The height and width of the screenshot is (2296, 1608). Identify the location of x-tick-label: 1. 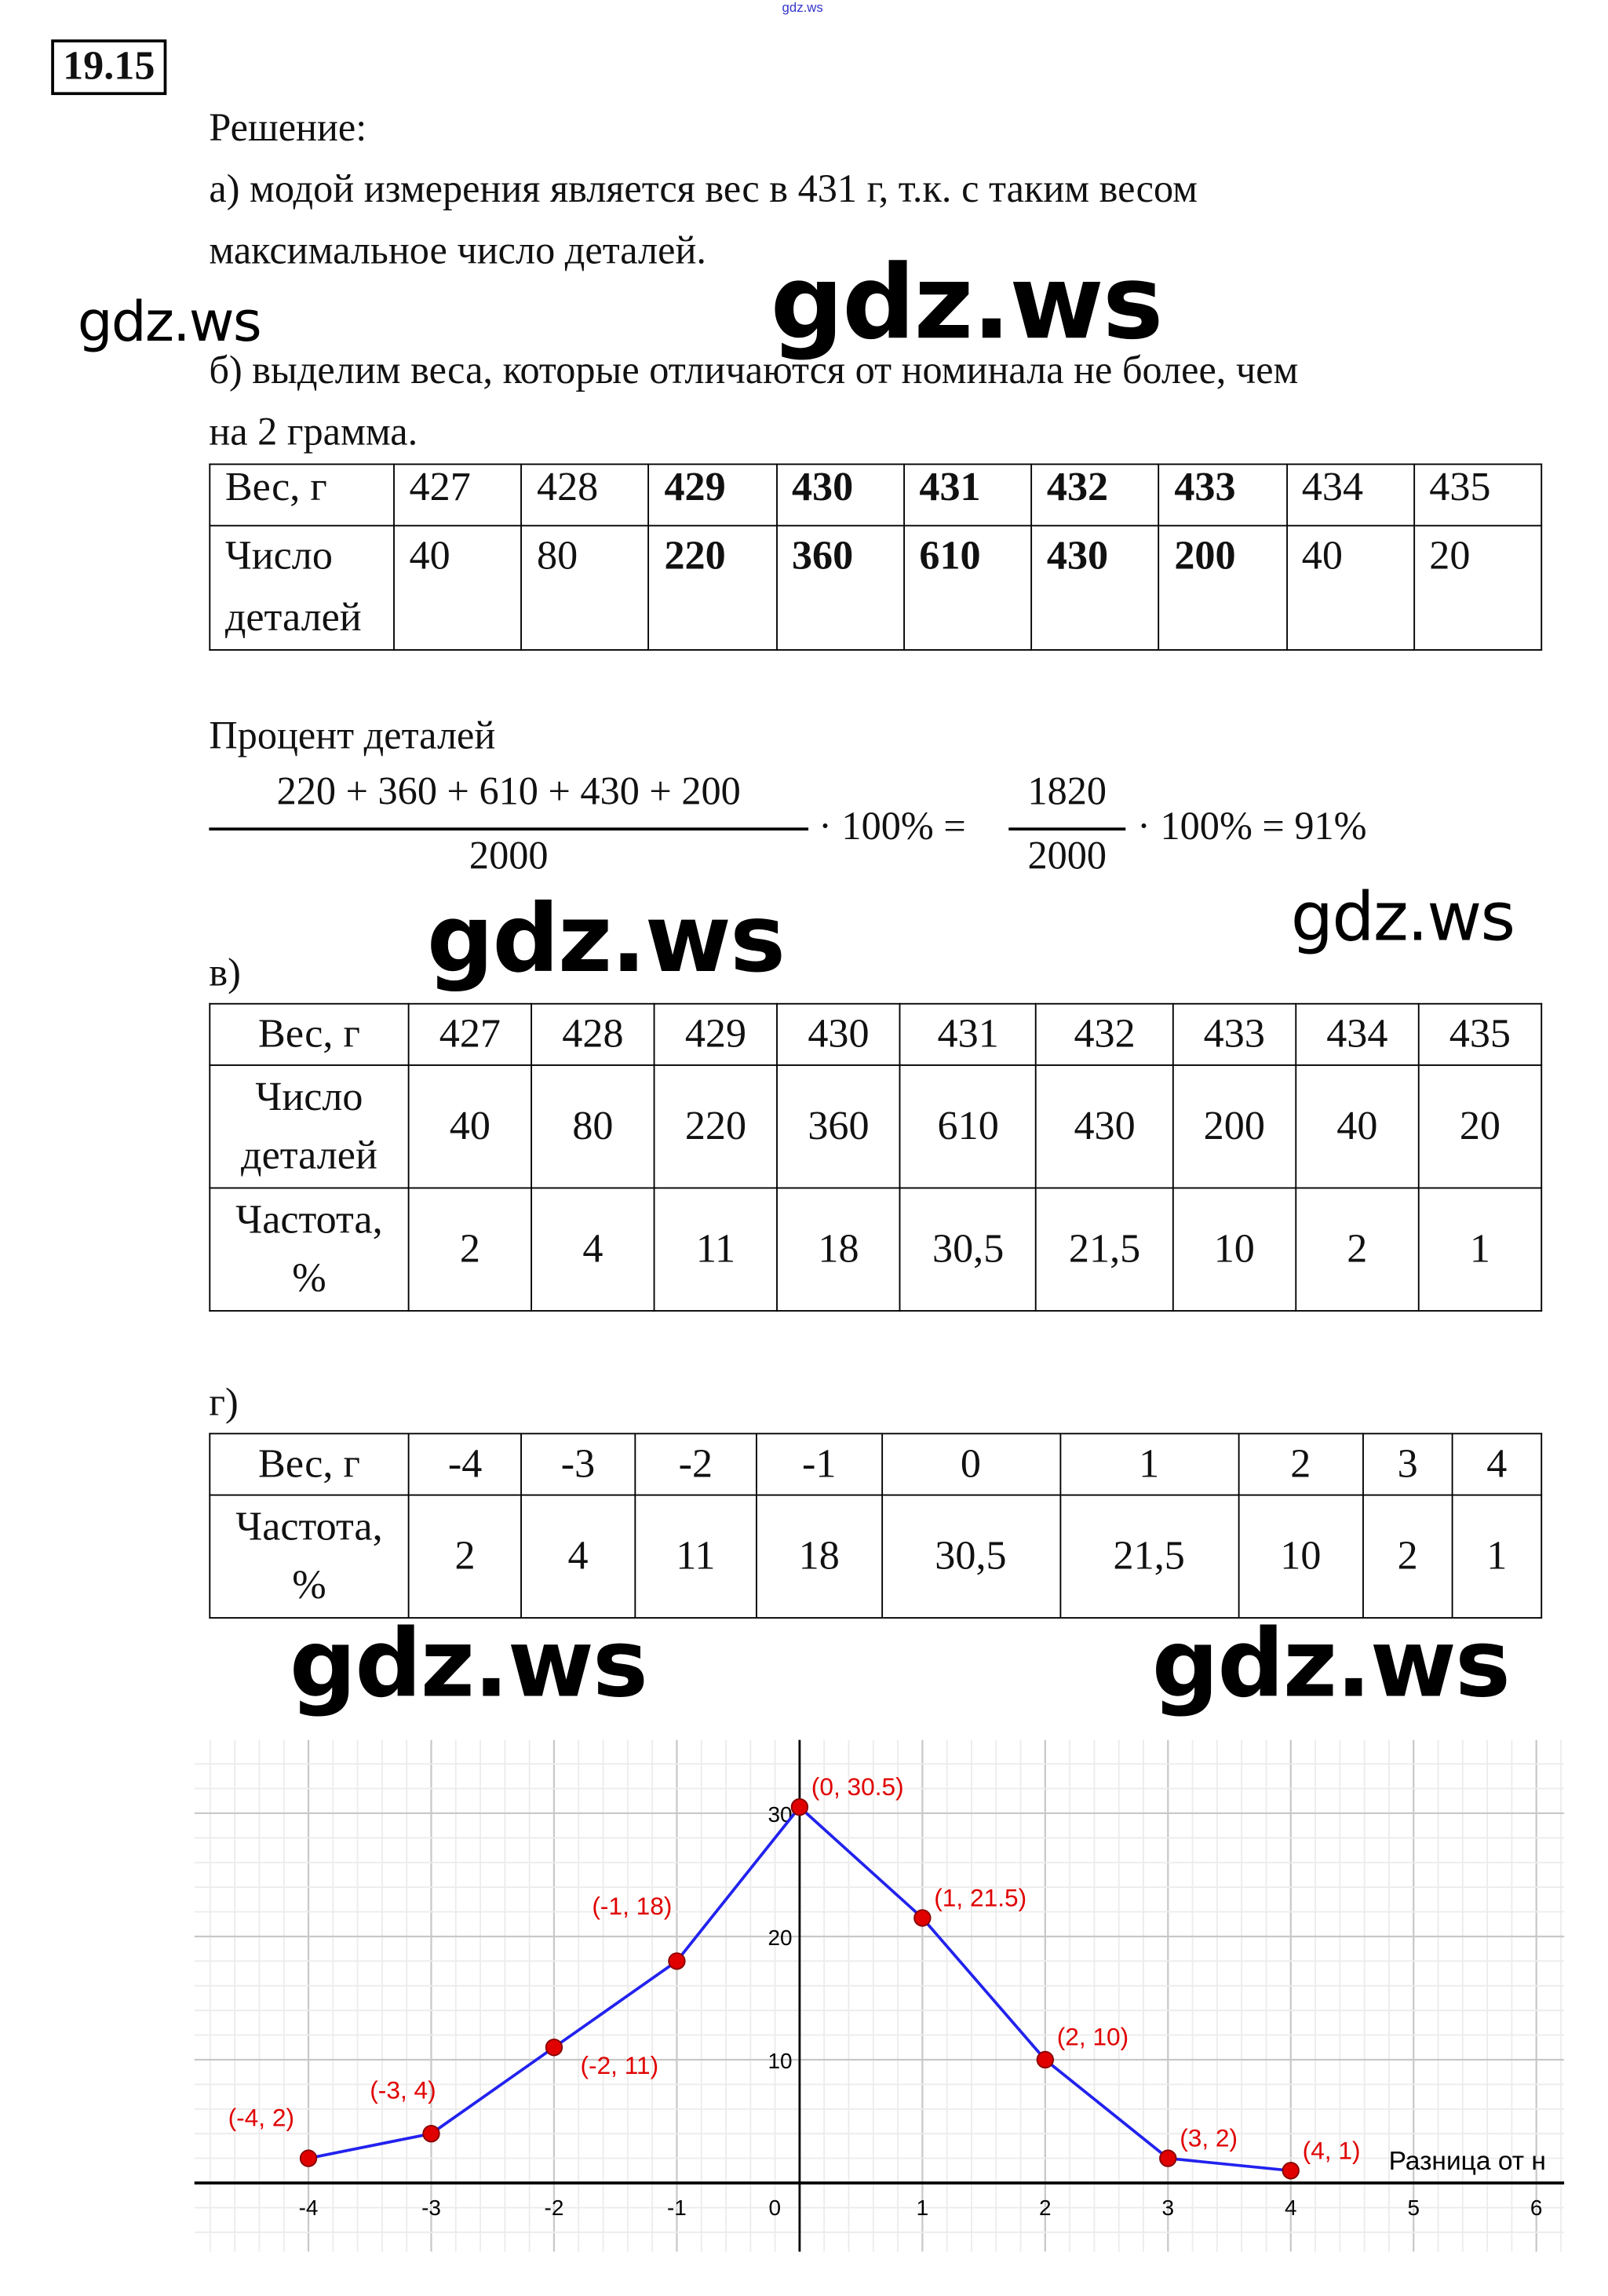
(923, 2208).